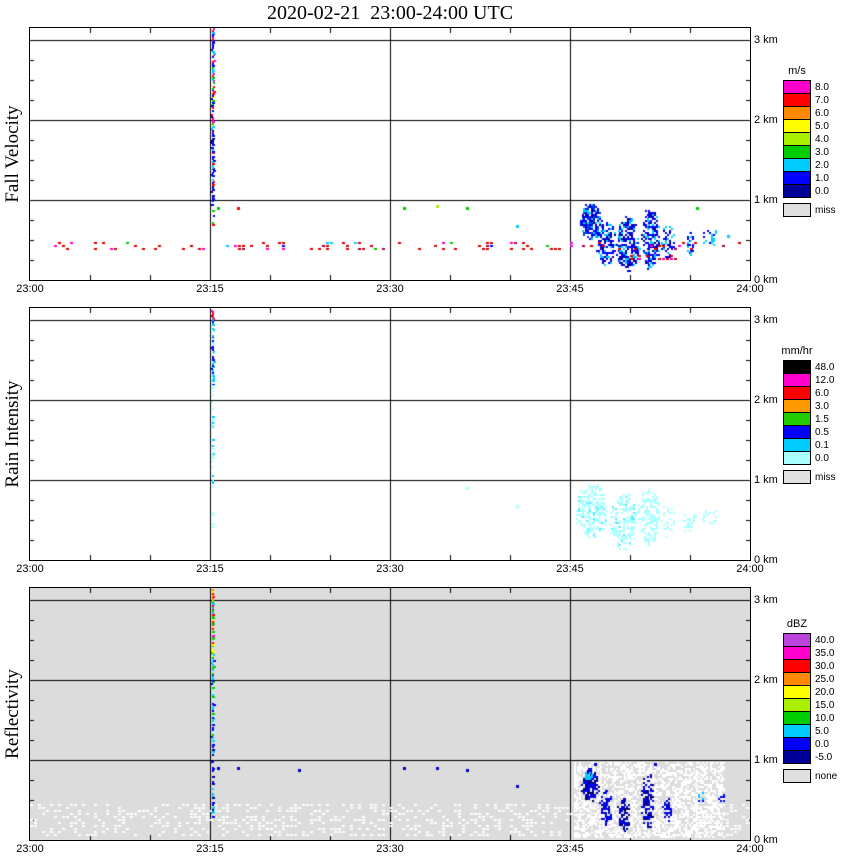  Describe the element at coordinates (822, 100) in the screenshot. I see `legend-value-label: 7.0` at that location.